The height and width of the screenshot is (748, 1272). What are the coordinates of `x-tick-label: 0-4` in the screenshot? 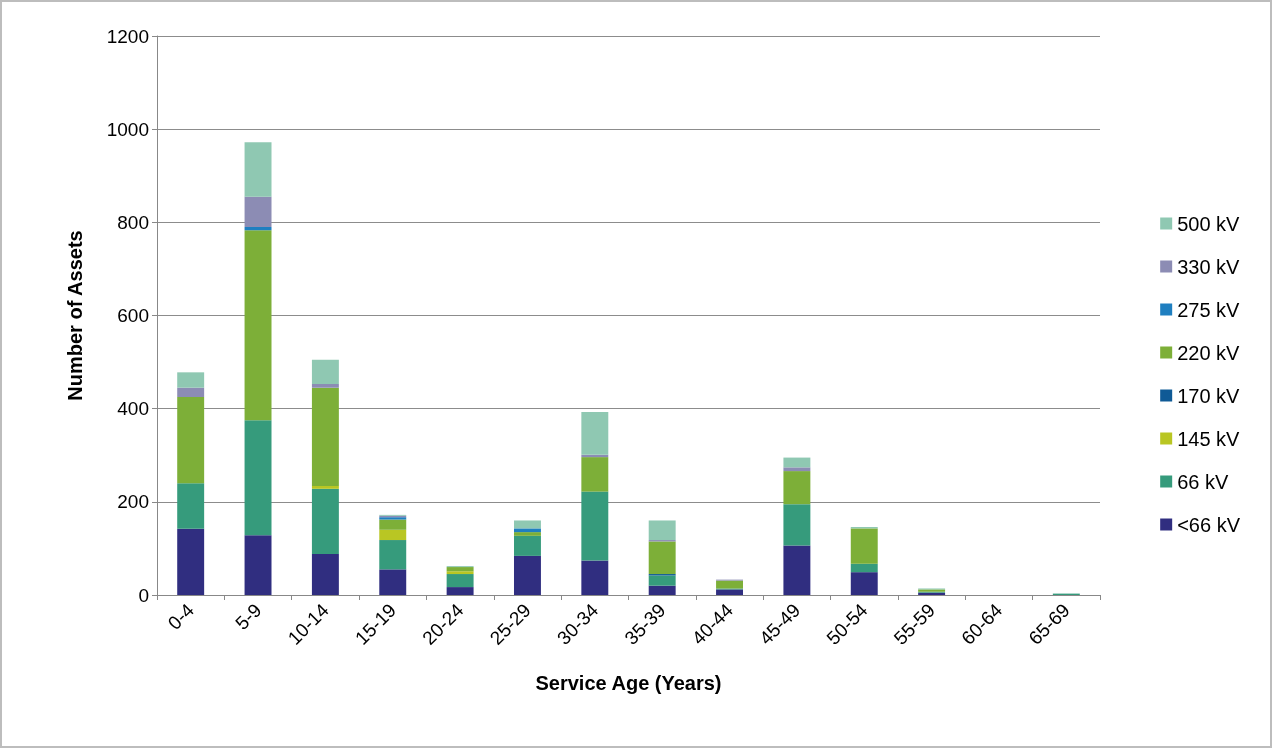 It's located at (181, 616).